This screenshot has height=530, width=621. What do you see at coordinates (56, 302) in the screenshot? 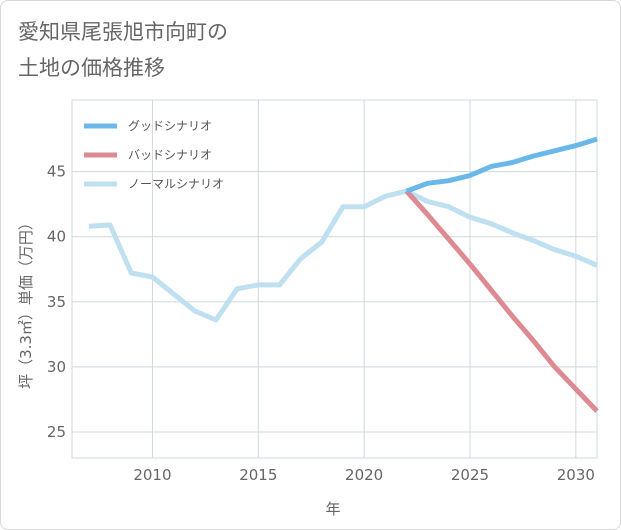
I see `y-tick-label-35: 35` at bounding box center [56, 302].